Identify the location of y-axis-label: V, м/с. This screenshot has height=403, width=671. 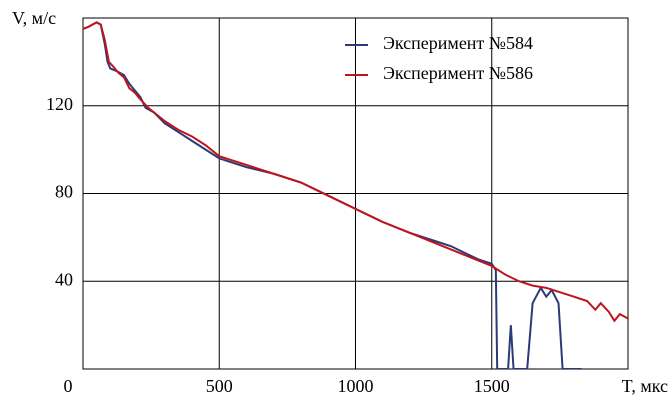
(34, 18).